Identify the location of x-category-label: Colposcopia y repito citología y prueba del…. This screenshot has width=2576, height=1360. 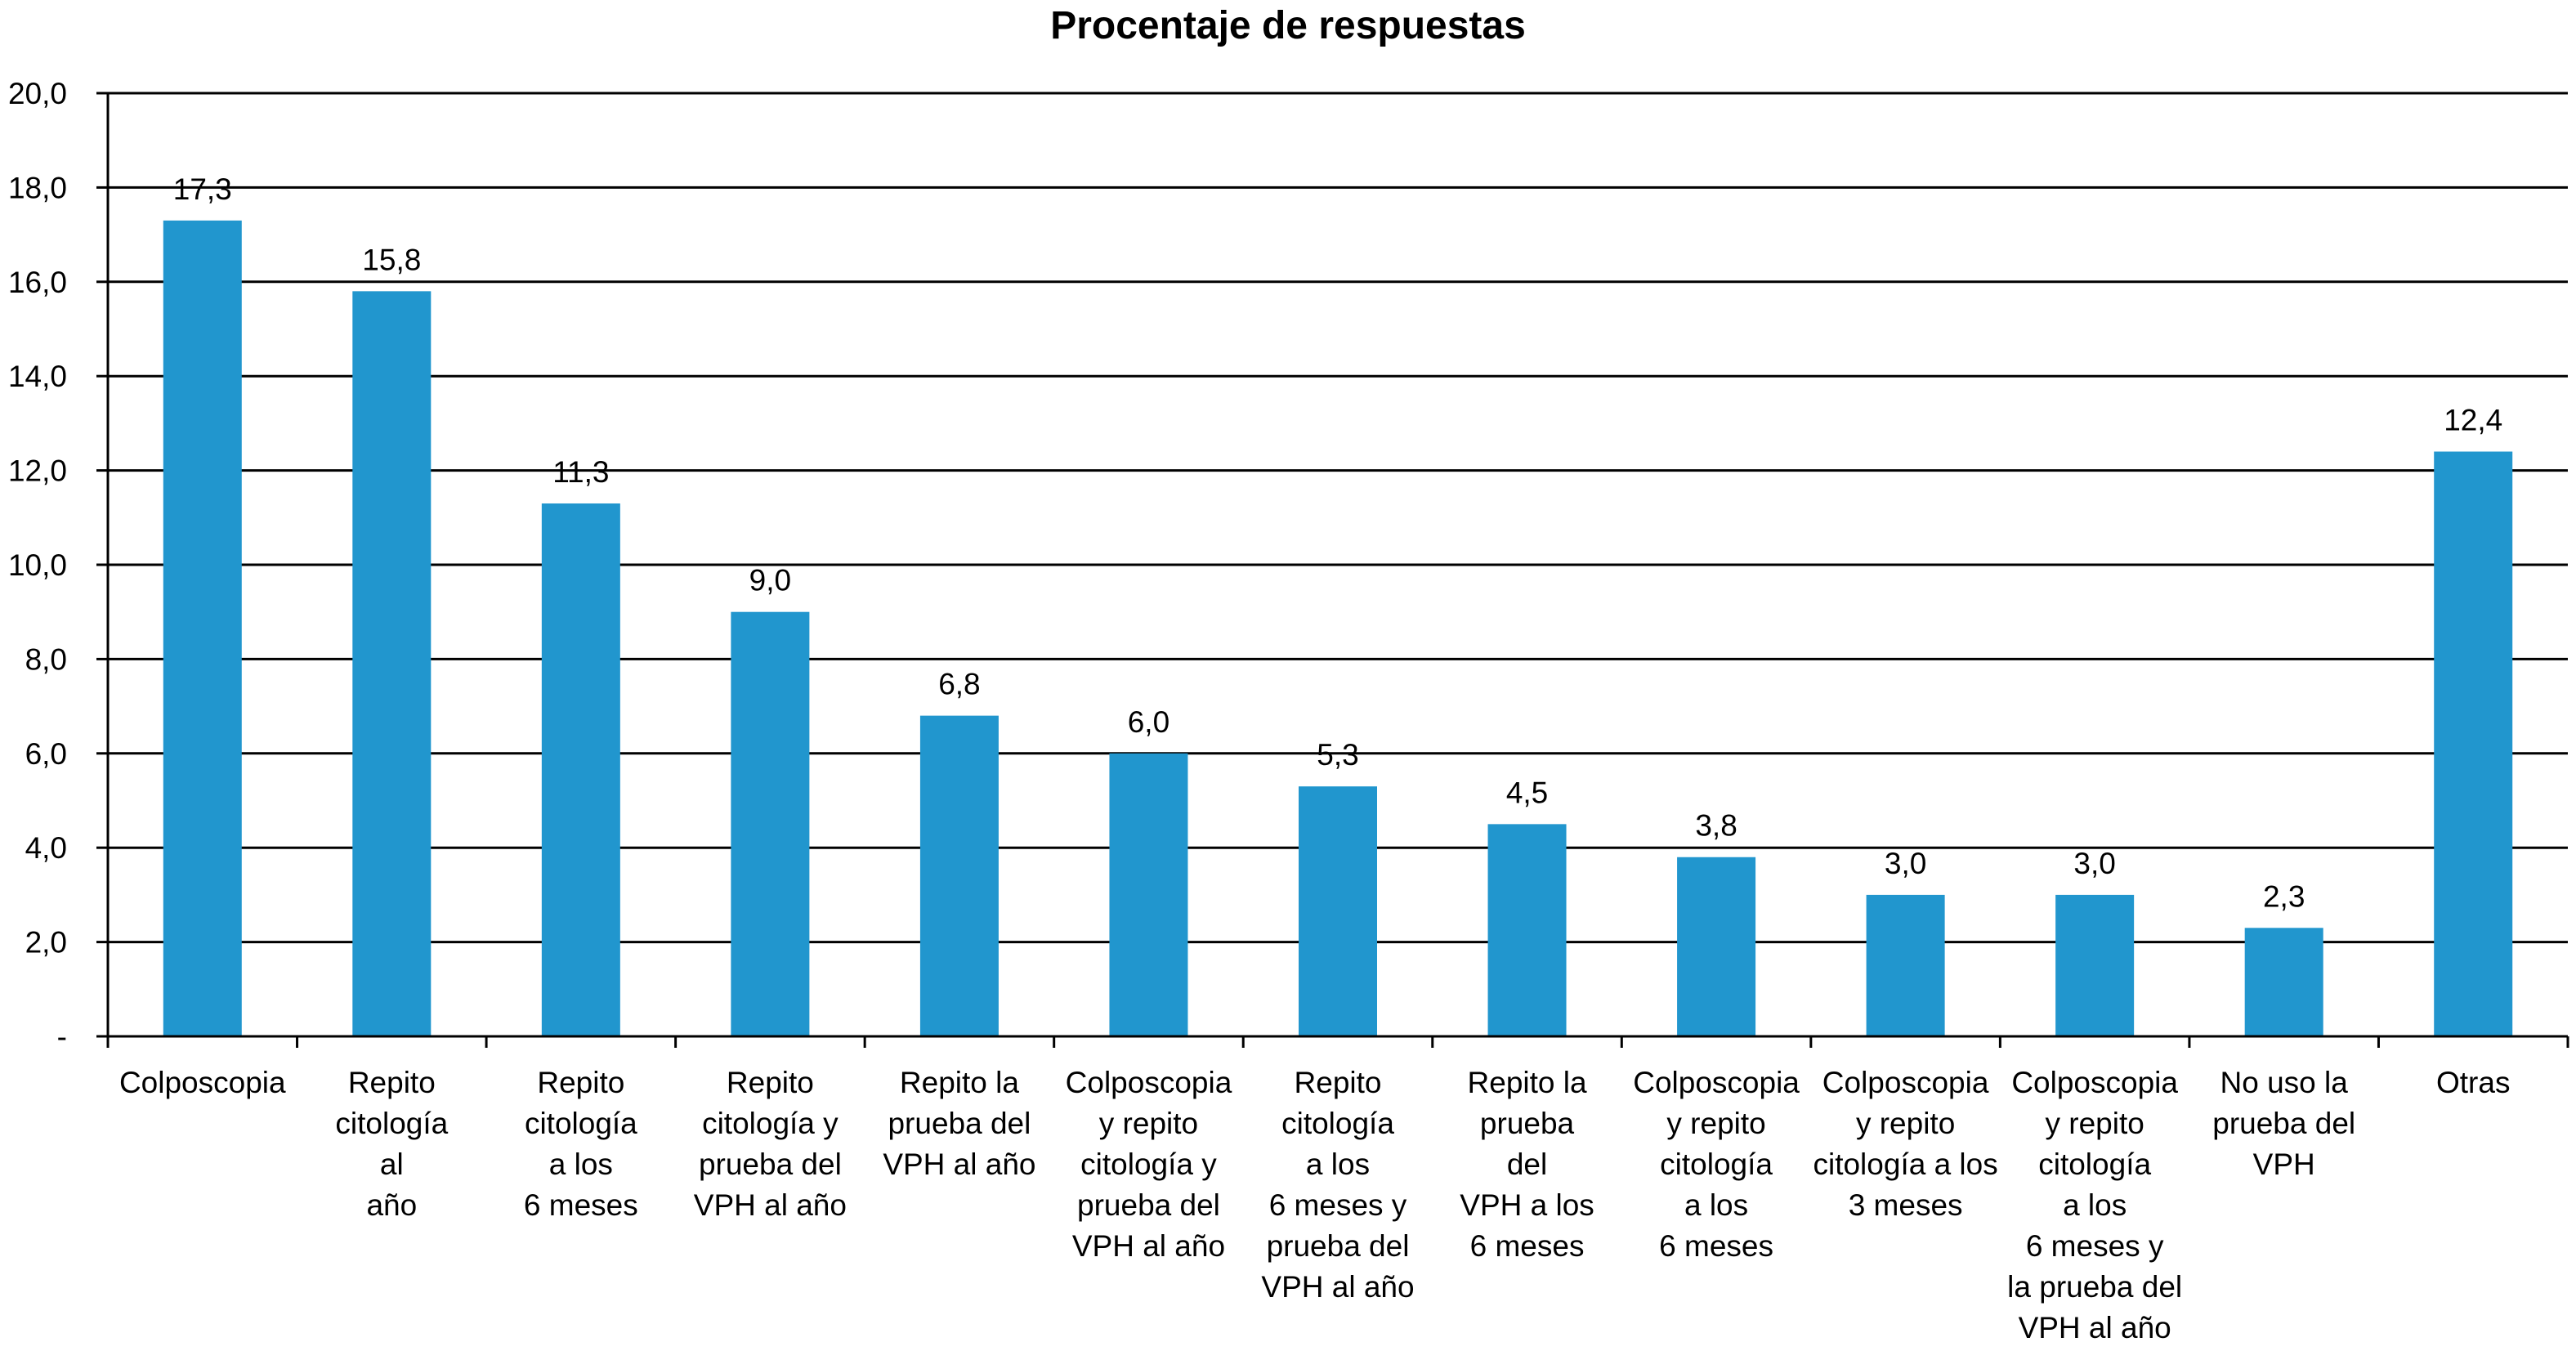
(1149, 1165).